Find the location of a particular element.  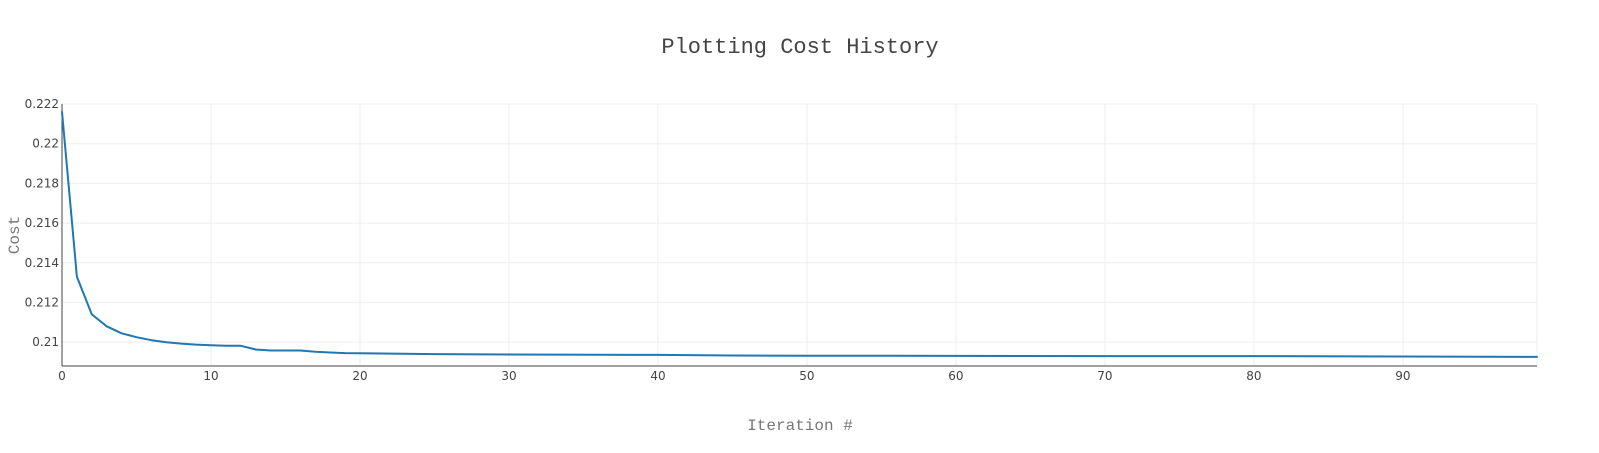

y-tick-label: 0.21 is located at coordinates (45, 342).